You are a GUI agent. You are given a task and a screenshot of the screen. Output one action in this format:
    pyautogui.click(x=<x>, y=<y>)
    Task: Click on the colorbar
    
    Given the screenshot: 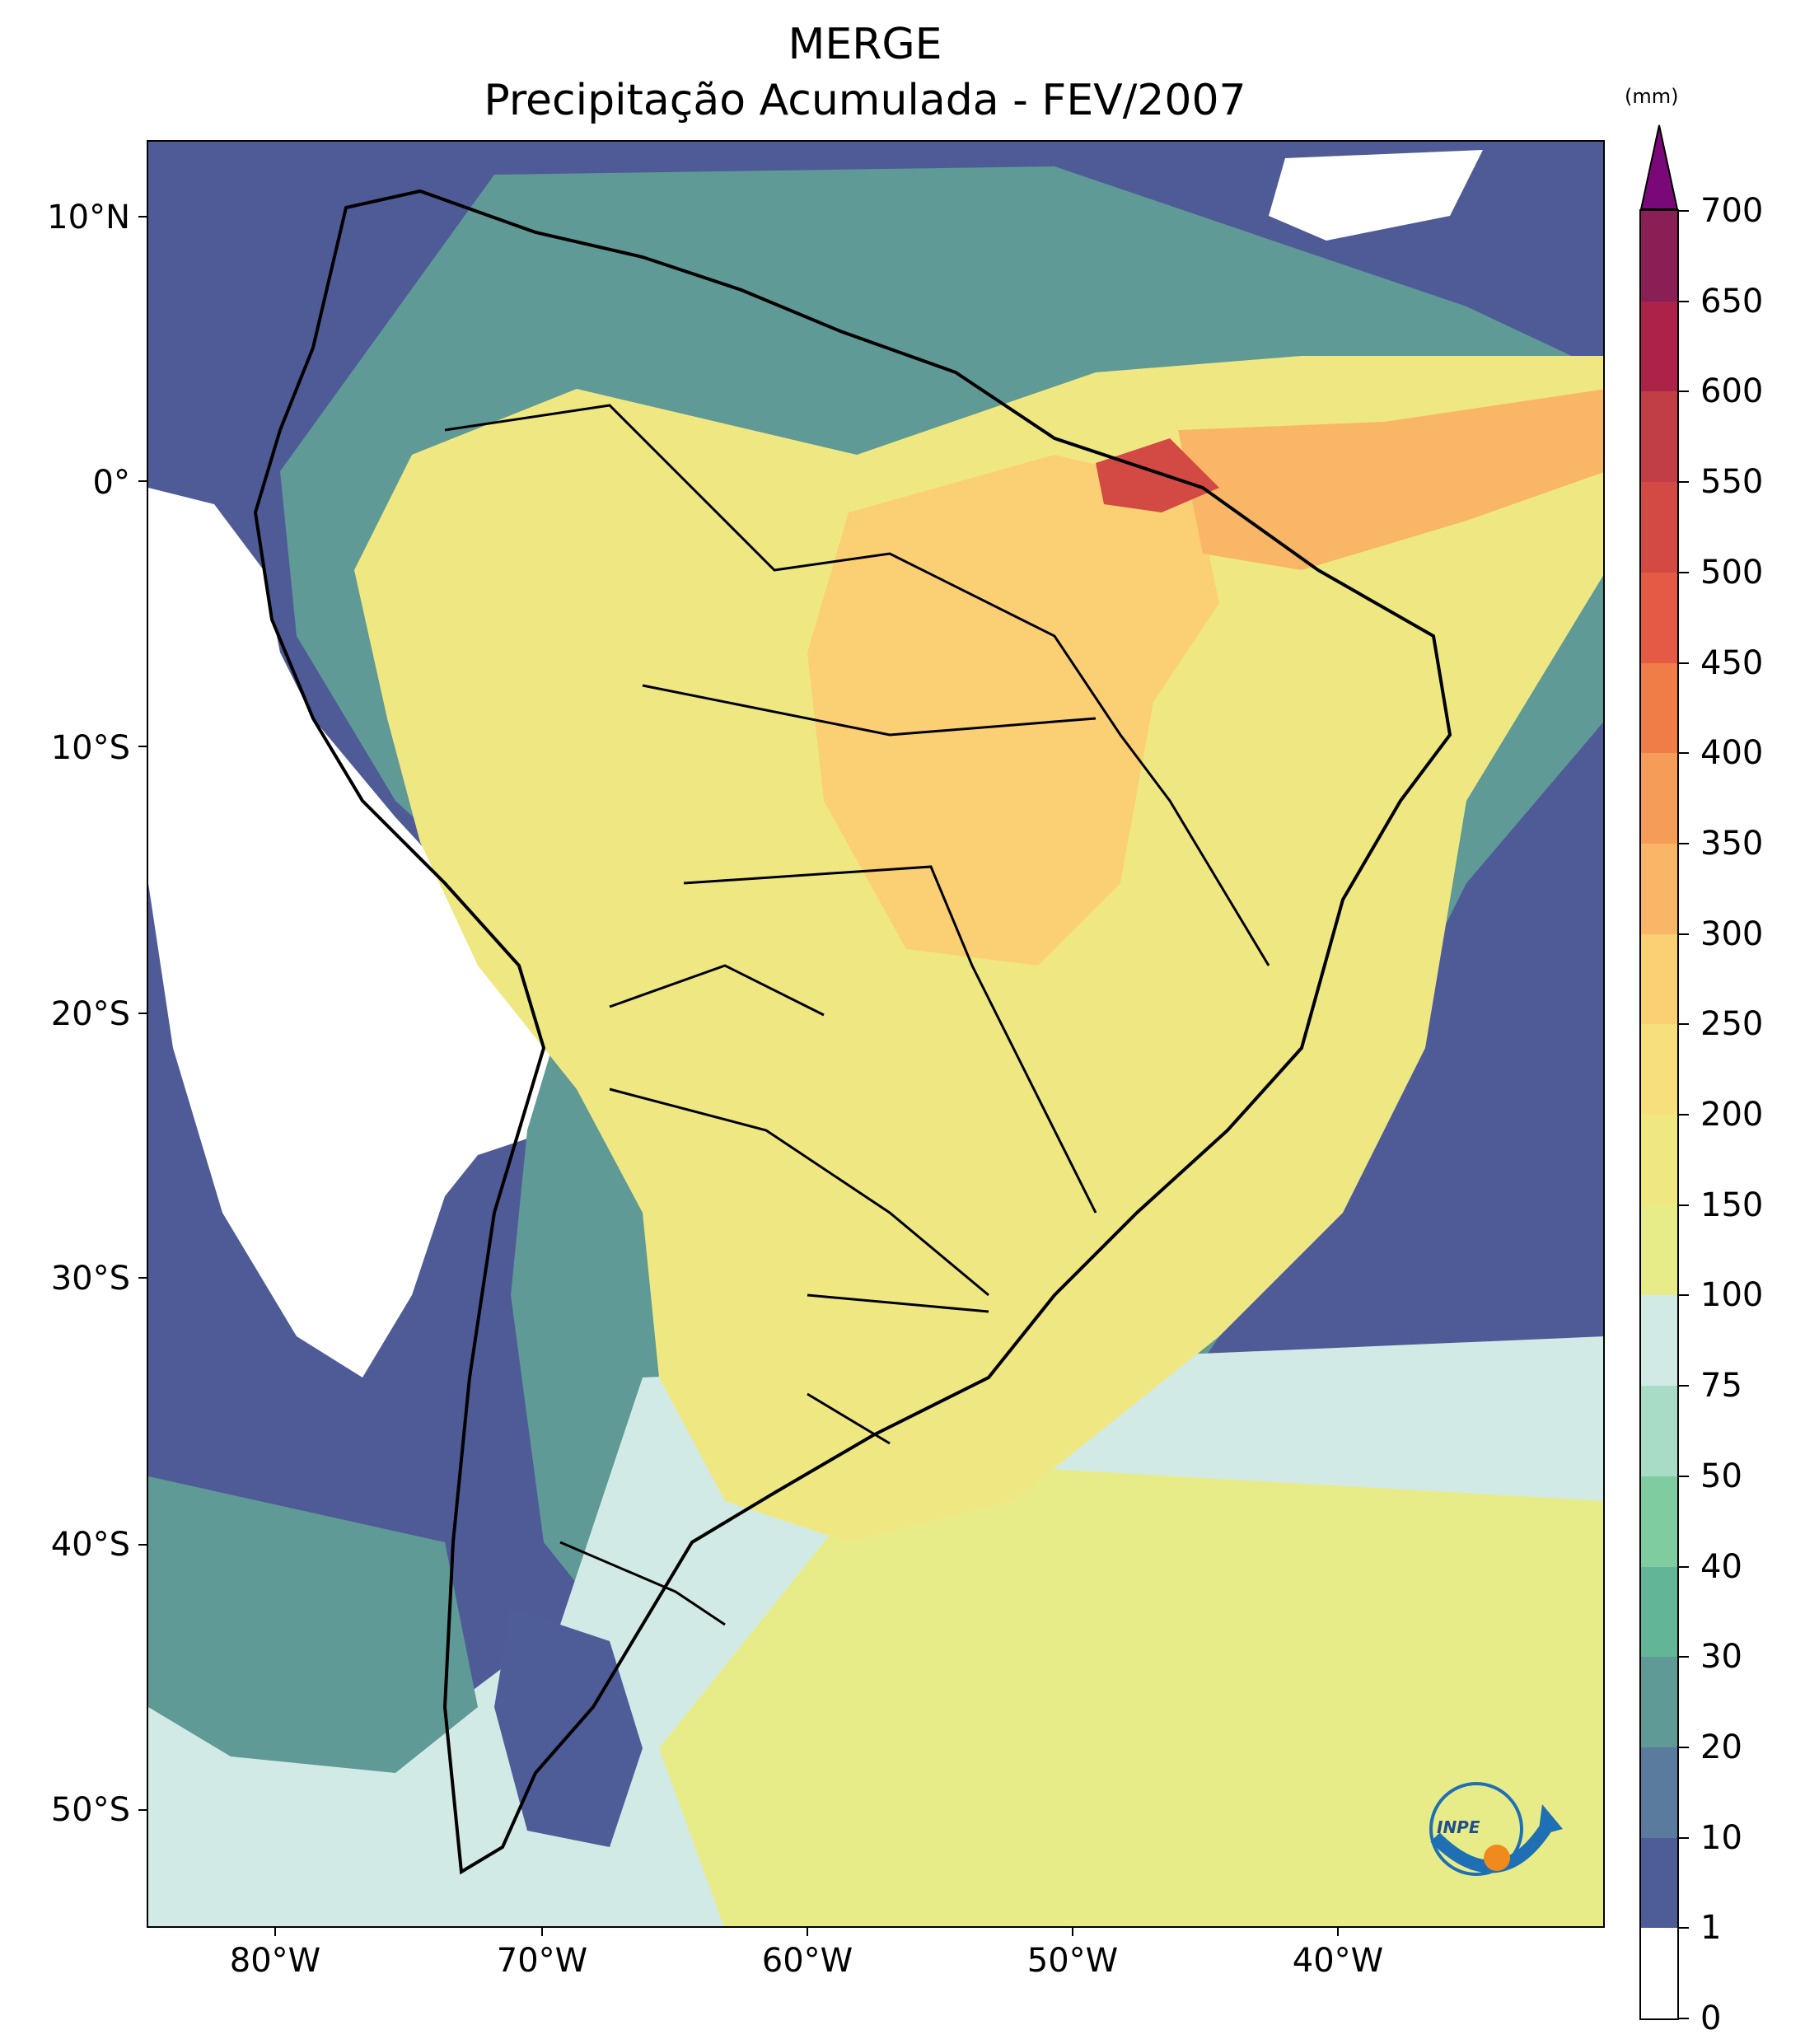 What is the action you would take?
    pyautogui.click(x=1659, y=1114)
    